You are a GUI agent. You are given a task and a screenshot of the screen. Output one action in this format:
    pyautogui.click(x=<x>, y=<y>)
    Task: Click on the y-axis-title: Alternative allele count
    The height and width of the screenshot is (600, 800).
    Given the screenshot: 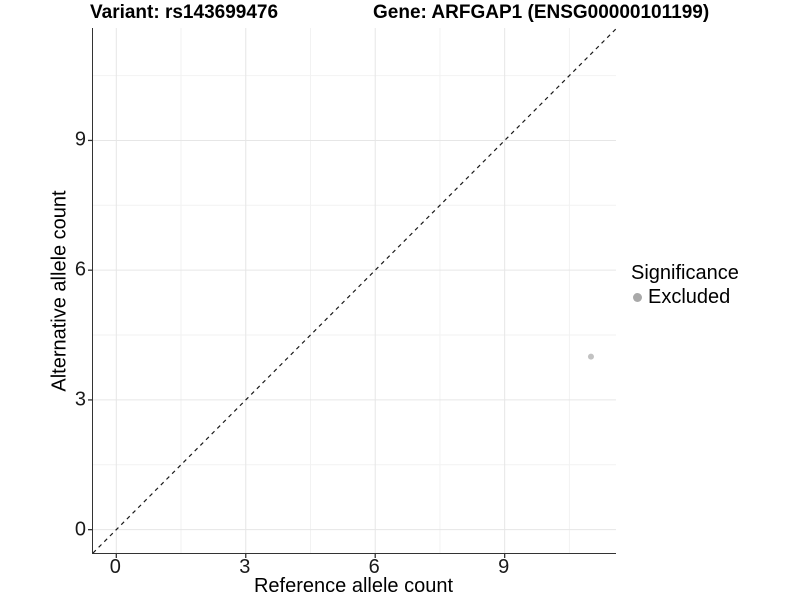 What is the action you would take?
    pyautogui.click(x=59, y=291)
    